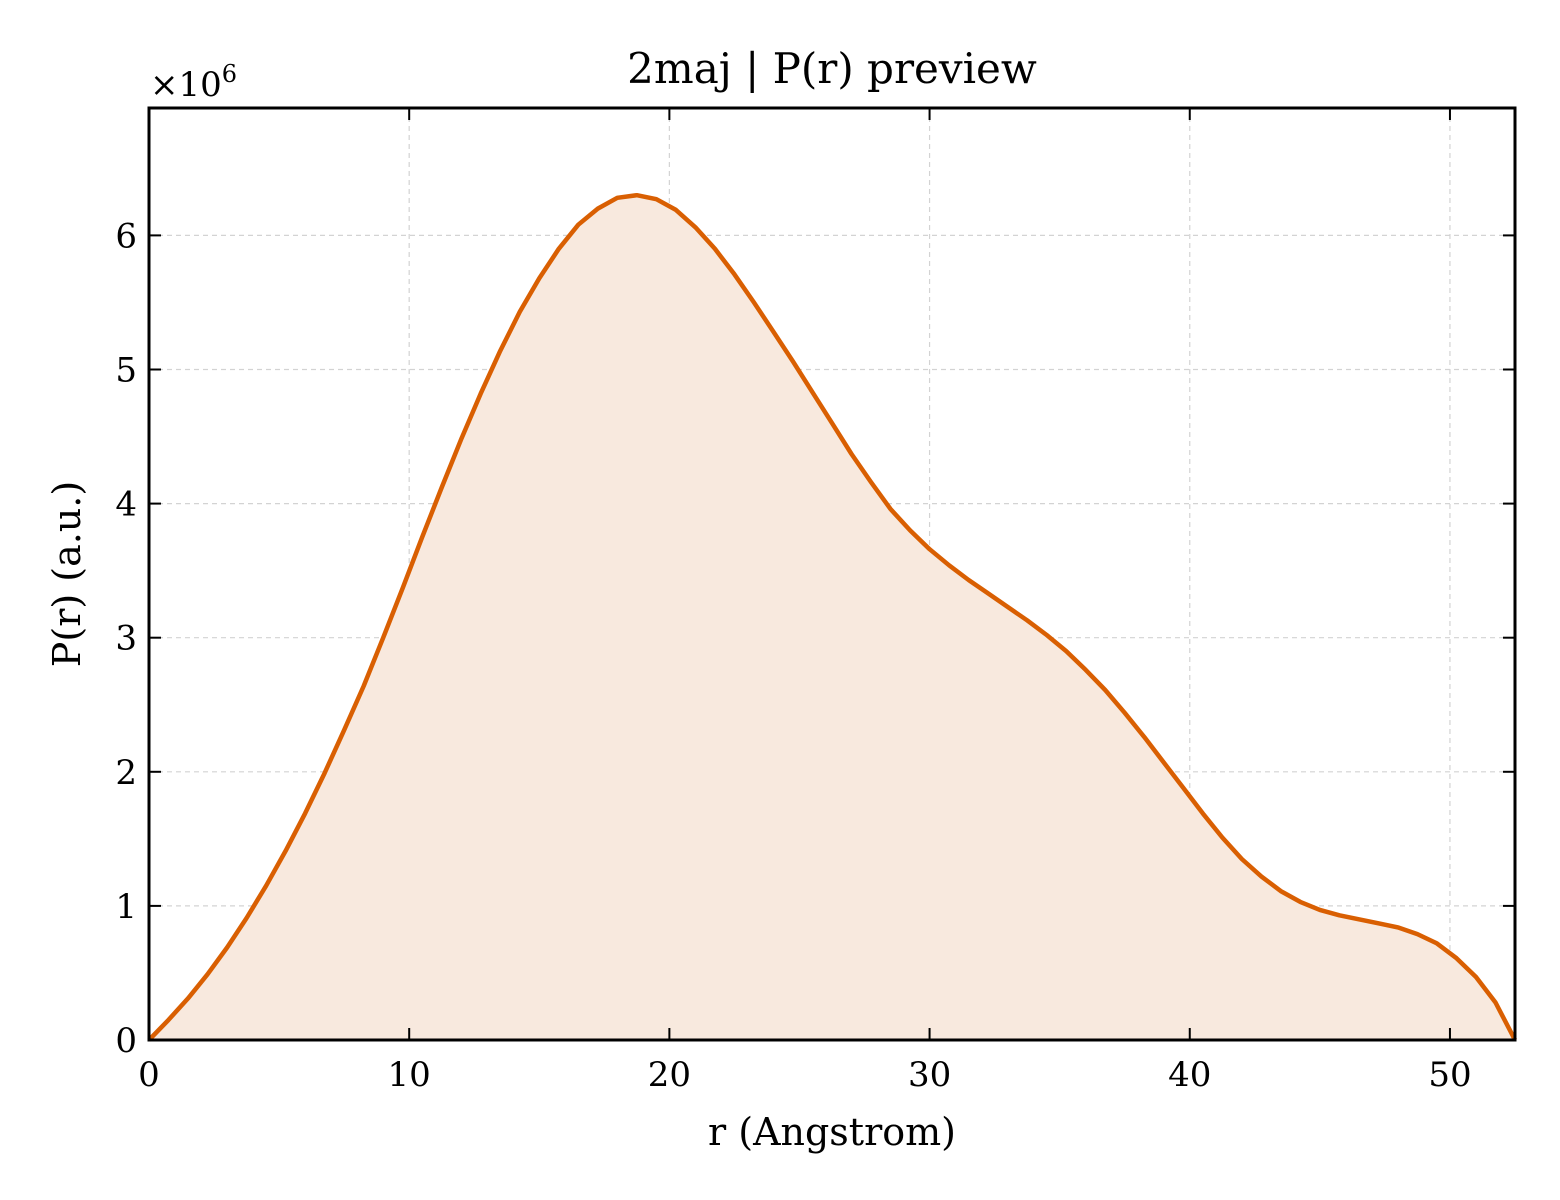 This screenshot has width=1560, height=1200. What do you see at coordinates (929, 1075) in the screenshot?
I see `x-tick-label: 30` at bounding box center [929, 1075].